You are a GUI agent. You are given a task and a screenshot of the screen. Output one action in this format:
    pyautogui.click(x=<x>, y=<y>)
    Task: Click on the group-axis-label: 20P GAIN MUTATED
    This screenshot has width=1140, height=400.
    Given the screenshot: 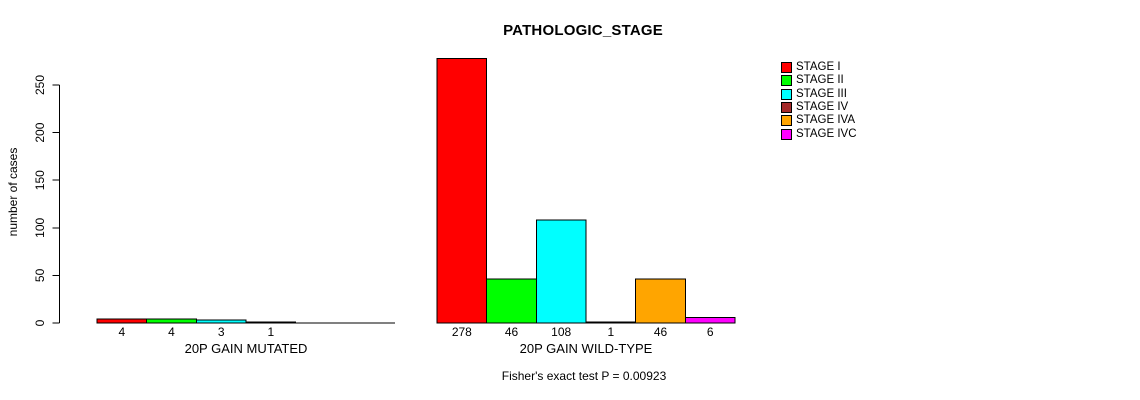 What is the action you would take?
    pyautogui.click(x=246, y=348)
    